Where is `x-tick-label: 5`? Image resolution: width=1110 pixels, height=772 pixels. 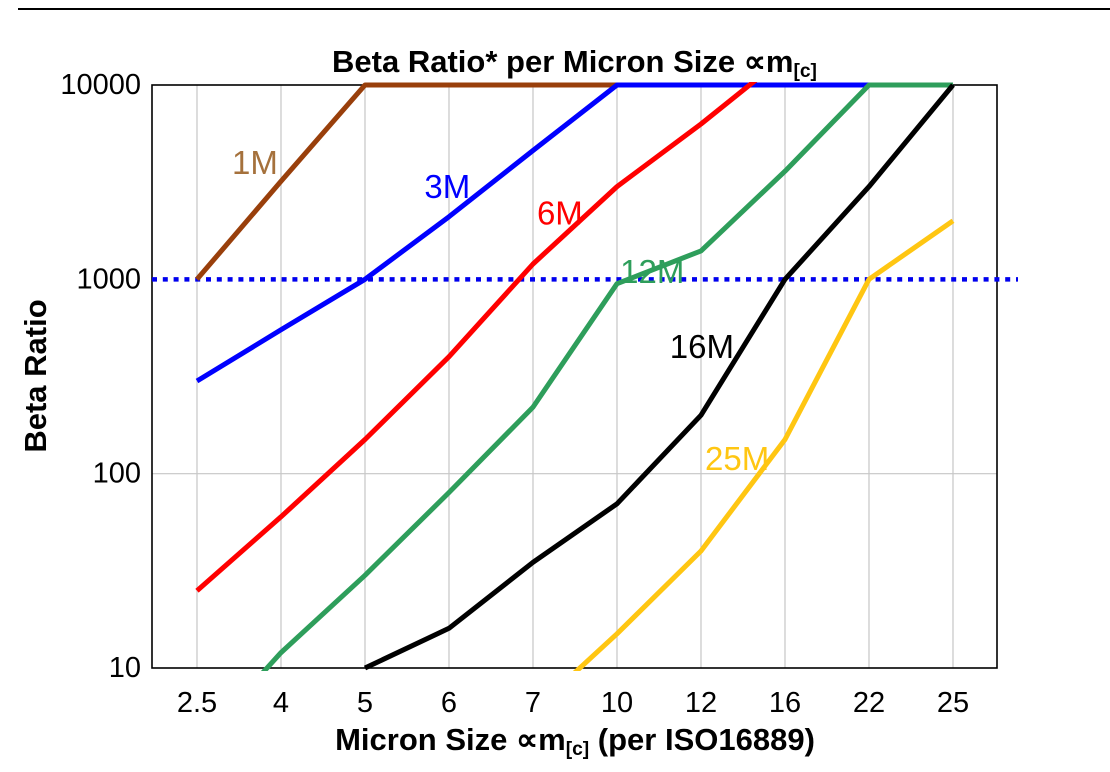 x-tick-label: 5 is located at coordinates (365, 703).